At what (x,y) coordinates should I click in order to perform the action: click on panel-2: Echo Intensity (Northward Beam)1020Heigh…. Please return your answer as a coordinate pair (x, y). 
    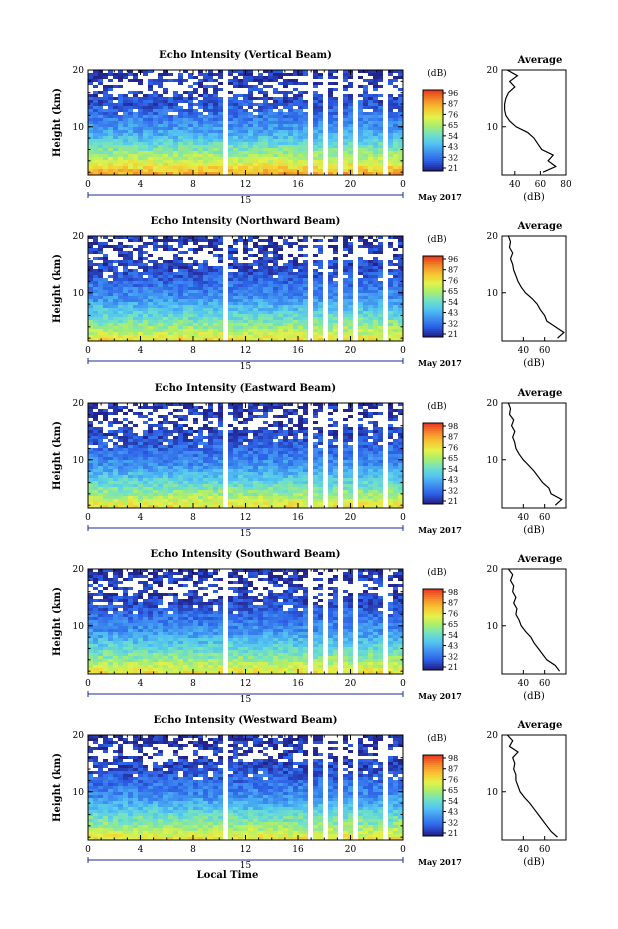
    Looking at the image, I should click on (309, 294).